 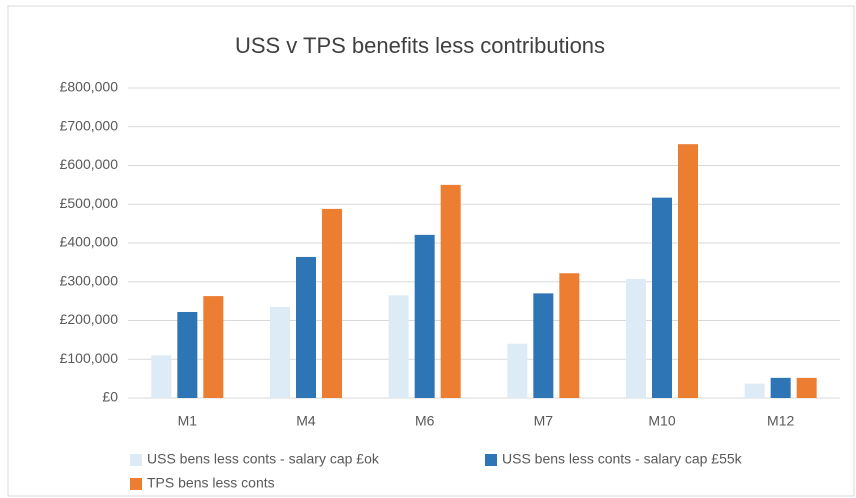 What do you see at coordinates (211, 483) in the screenshot?
I see `legend-label: TPS bens less conts` at bounding box center [211, 483].